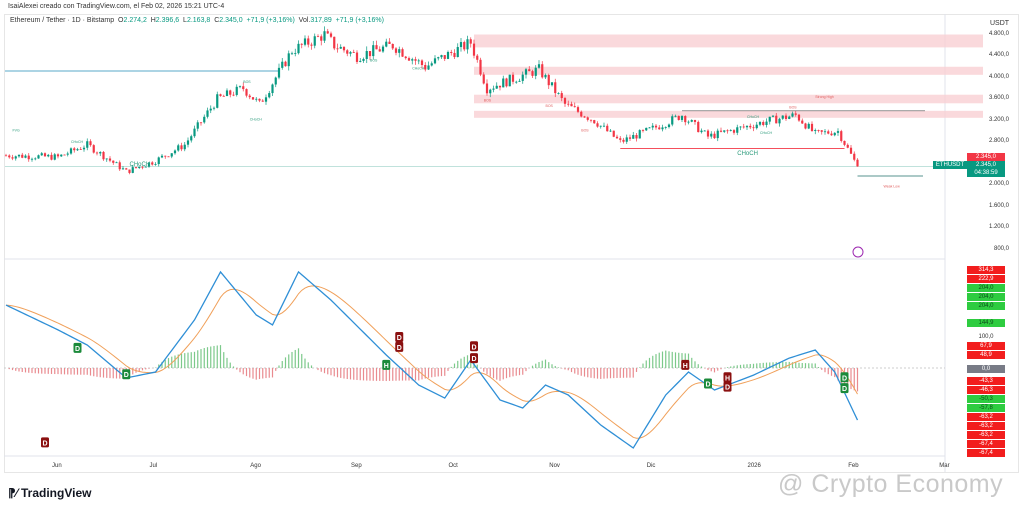 The image size is (1023, 509). Describe the element at coordinates (986, 306) in the screenshot. I see `oscillator-value-label: 204,0` at that location.